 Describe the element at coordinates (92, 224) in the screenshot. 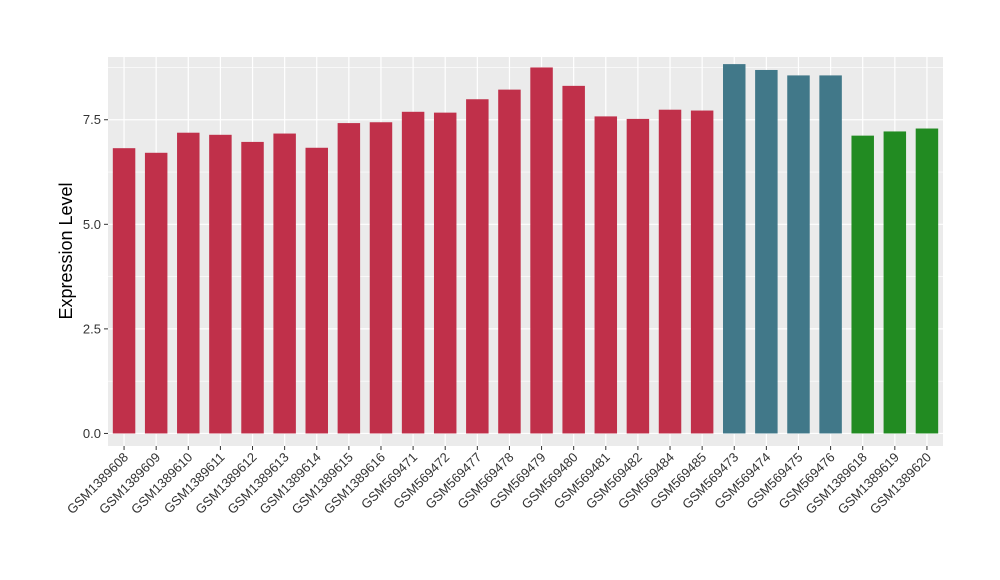

I see `y-tick-label: 5.0` at that location.